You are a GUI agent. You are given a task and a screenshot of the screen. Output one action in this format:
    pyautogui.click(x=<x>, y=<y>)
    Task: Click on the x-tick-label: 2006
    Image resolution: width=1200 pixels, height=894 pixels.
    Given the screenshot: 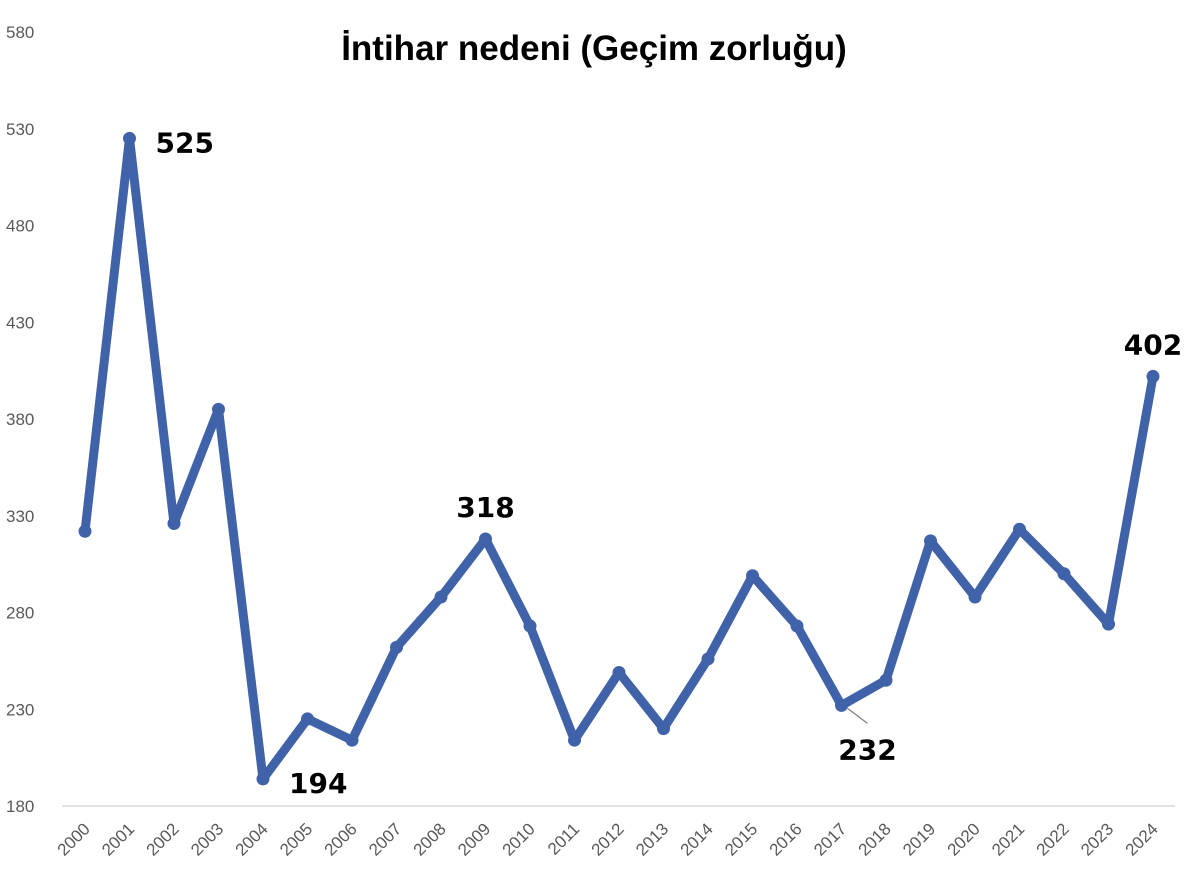 What is the action you would take?
    pyautogui.click(x=341, y=839)
    